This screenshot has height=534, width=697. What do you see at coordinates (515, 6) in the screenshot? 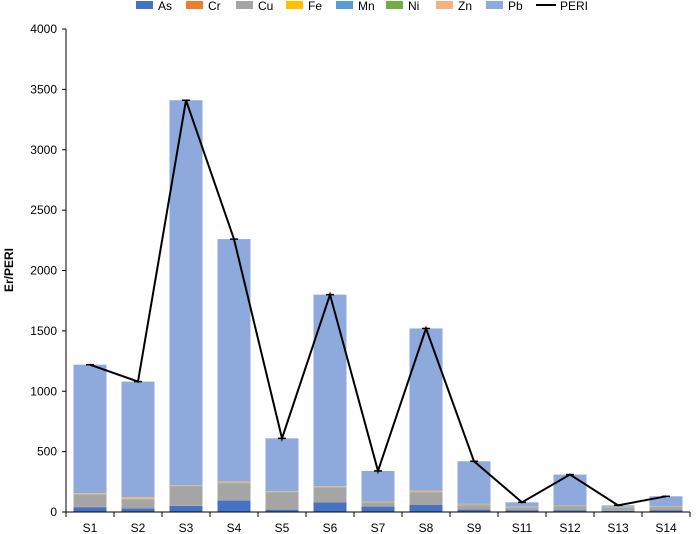
I see `legend-label: Pb` at bounding box center [515, 6].